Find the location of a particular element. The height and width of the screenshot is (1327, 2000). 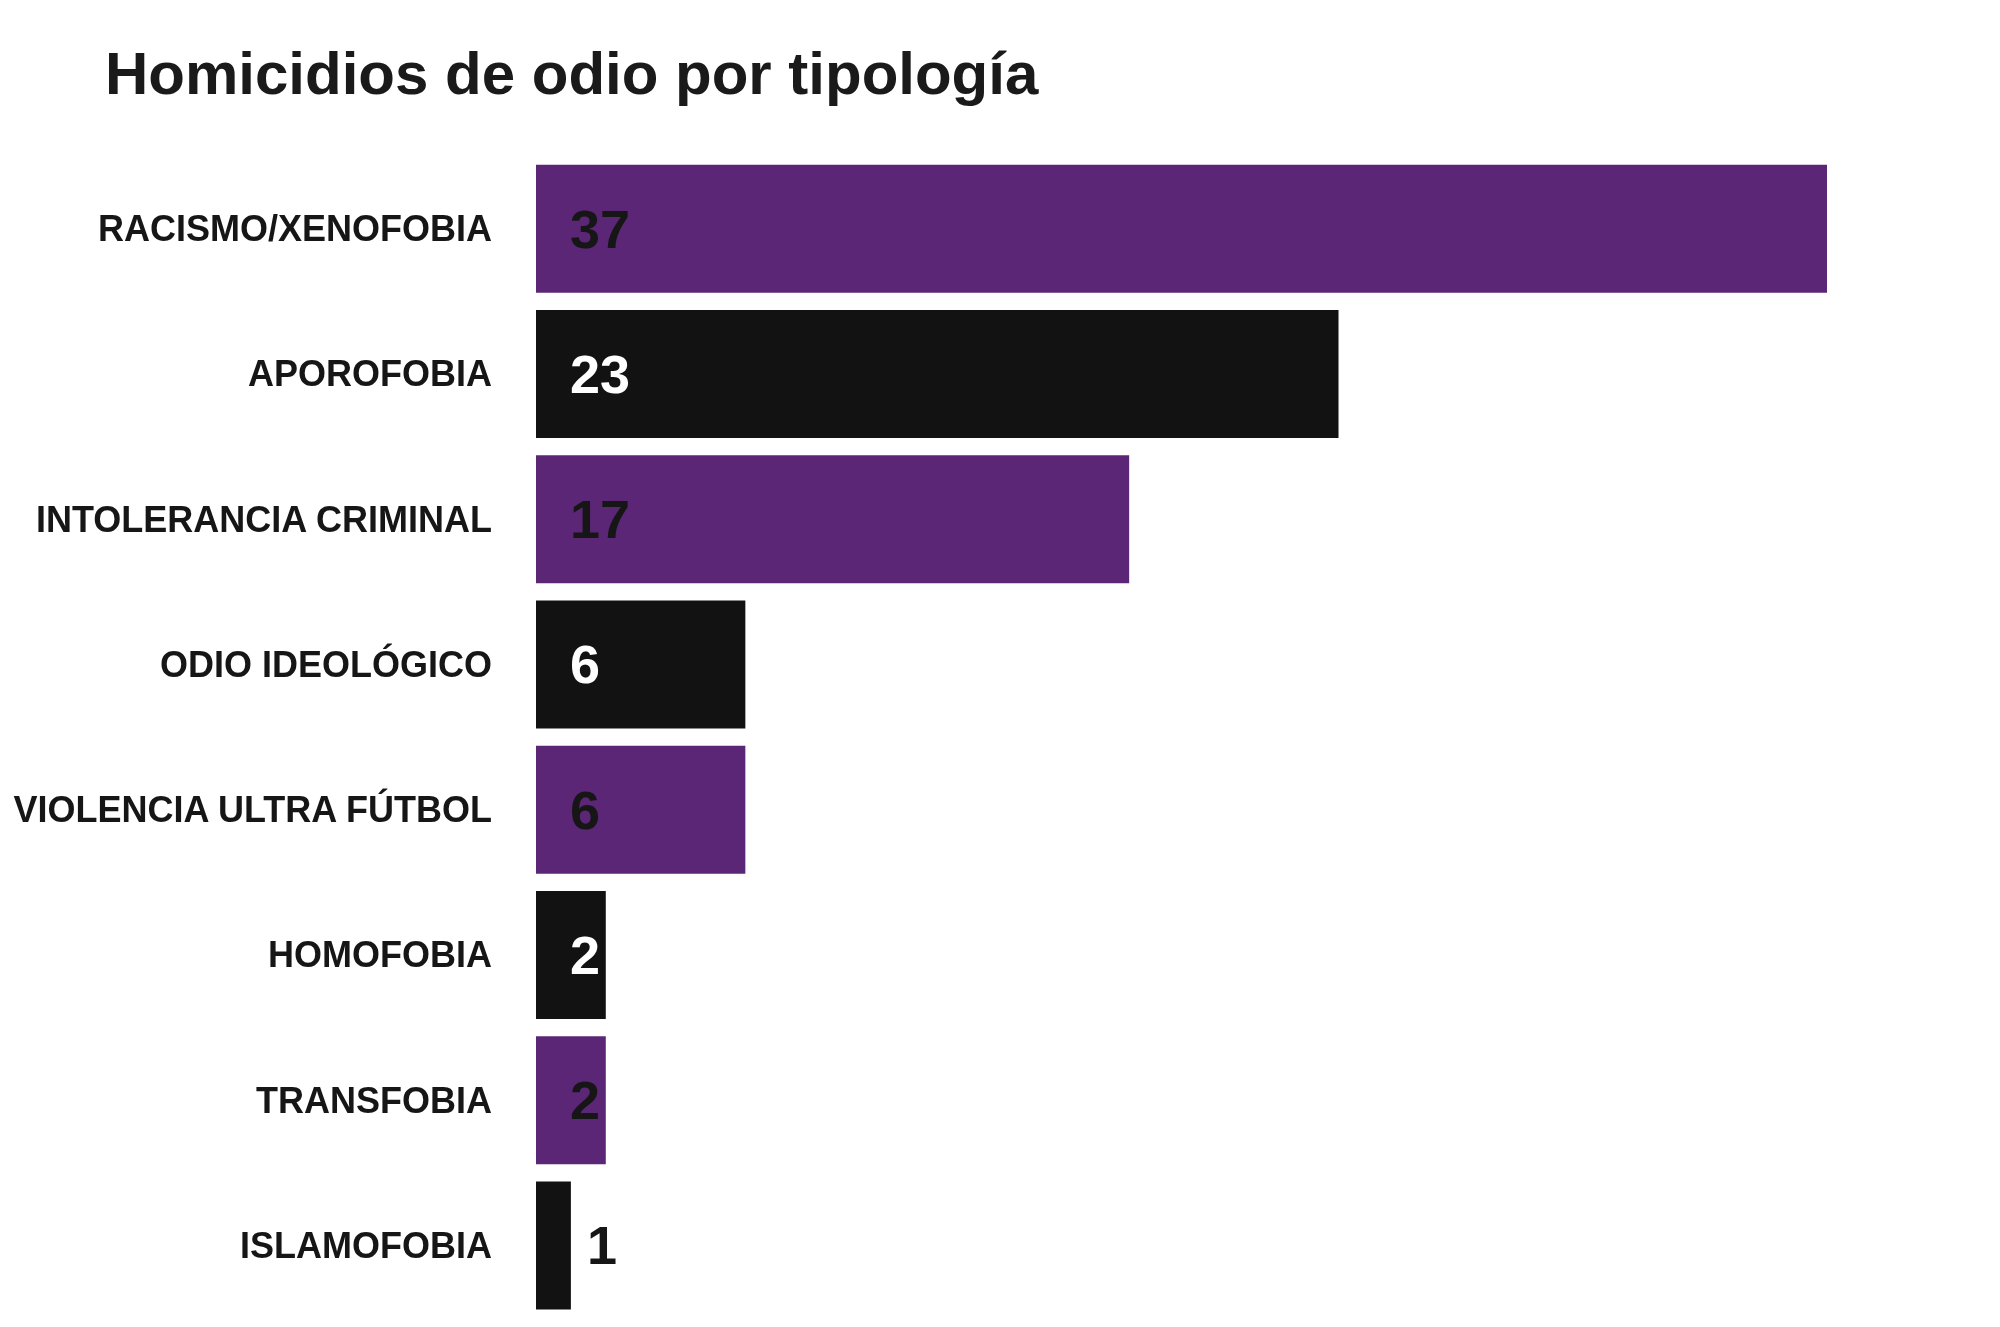

y-tick-label: VIOLENCIA ULTRA FÚTBOL is located at coordinates (252, 809).